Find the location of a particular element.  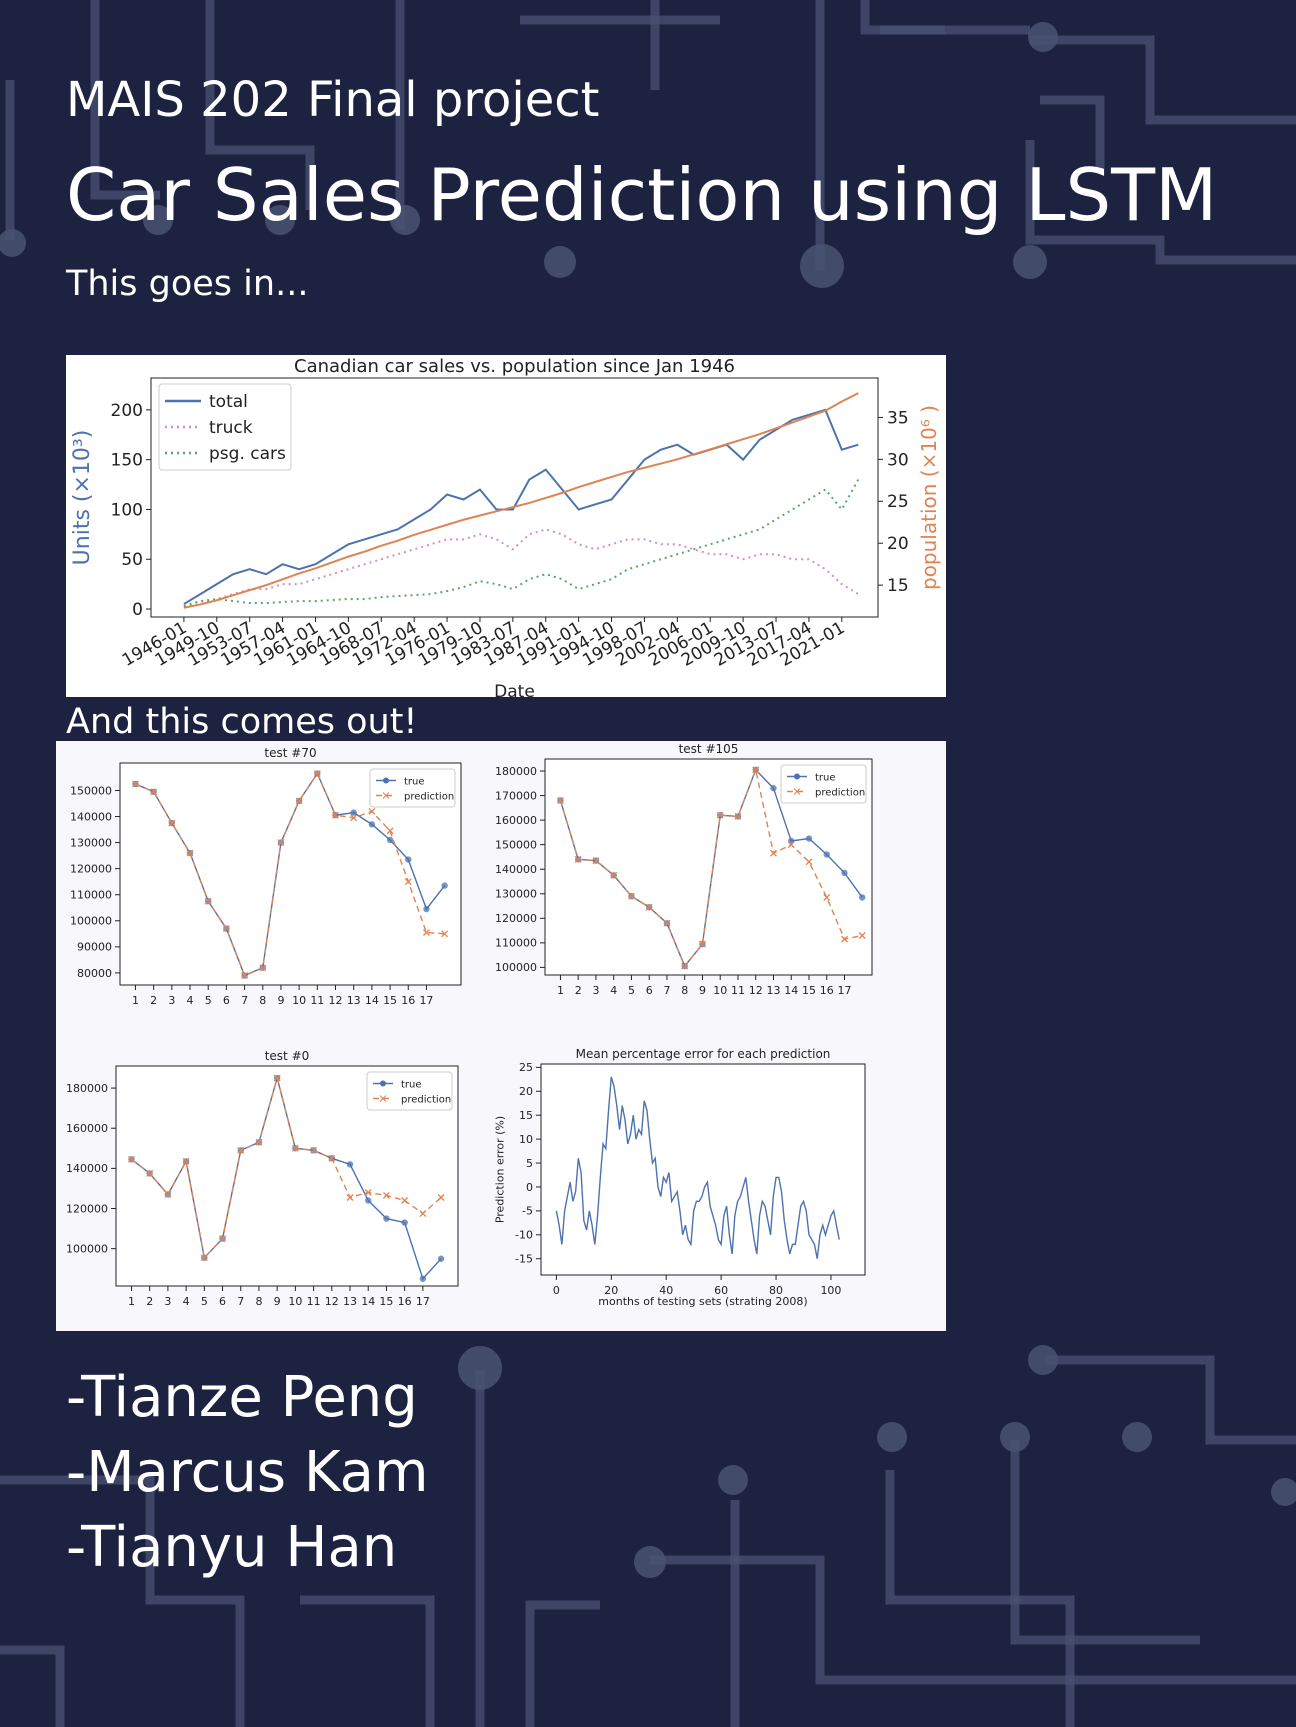

y-tick-label: 100 is located at coordinates (127, 510).